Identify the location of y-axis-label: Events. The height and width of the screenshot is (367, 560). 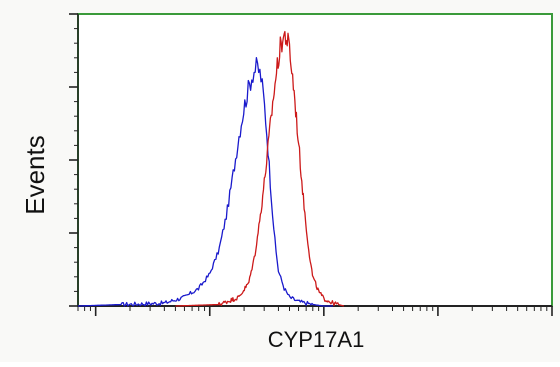
(35, 175).